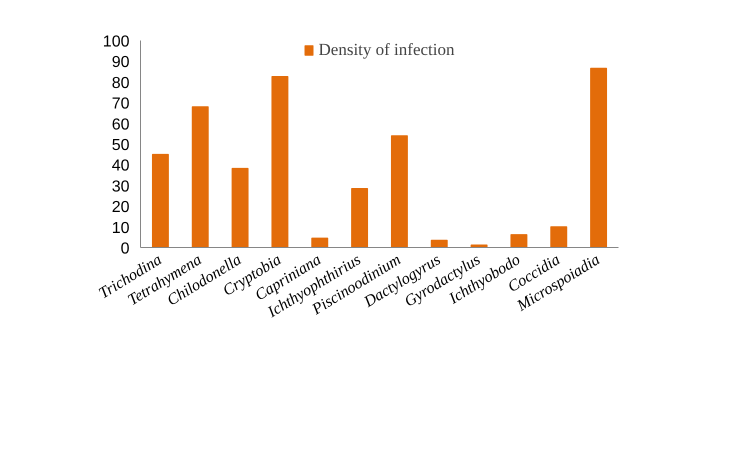 This screenshot has width=754, height=459. I want to click on y-tick-label: 70, so click(121, 104).